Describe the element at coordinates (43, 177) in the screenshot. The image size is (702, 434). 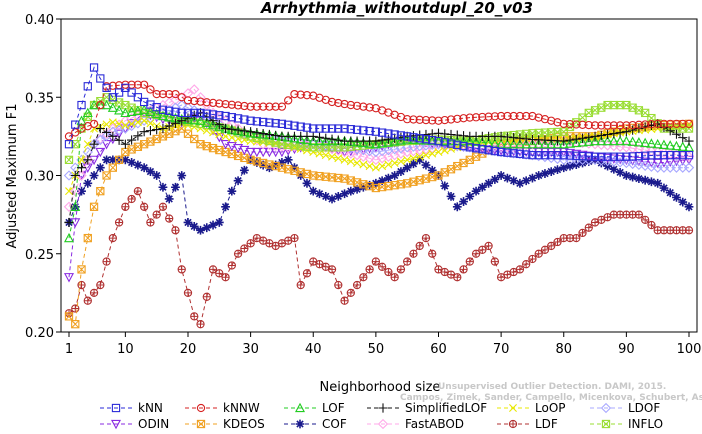
I see `y-axis: 0.20 0.25 0.30 0.35 0.40` at that location.